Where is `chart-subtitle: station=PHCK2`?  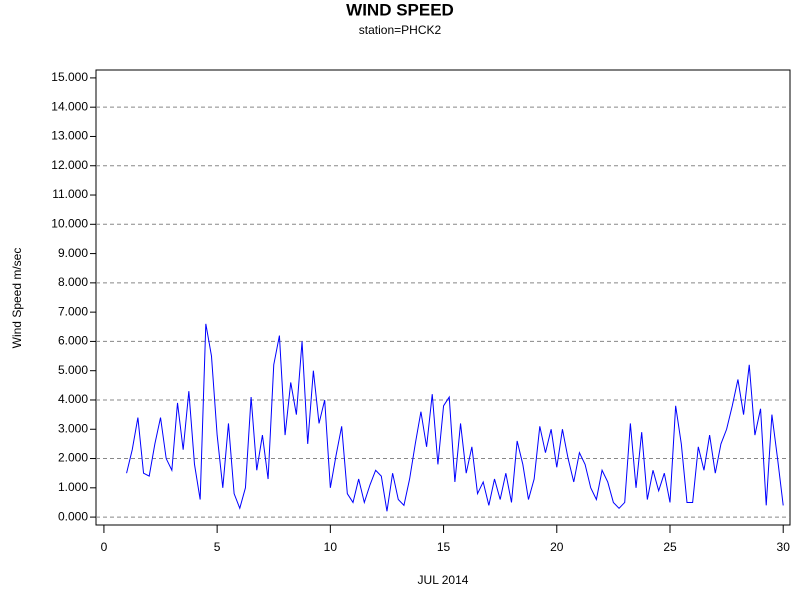 chart-subtitle: station=PHCK2 is located at coordinates (400, 30).